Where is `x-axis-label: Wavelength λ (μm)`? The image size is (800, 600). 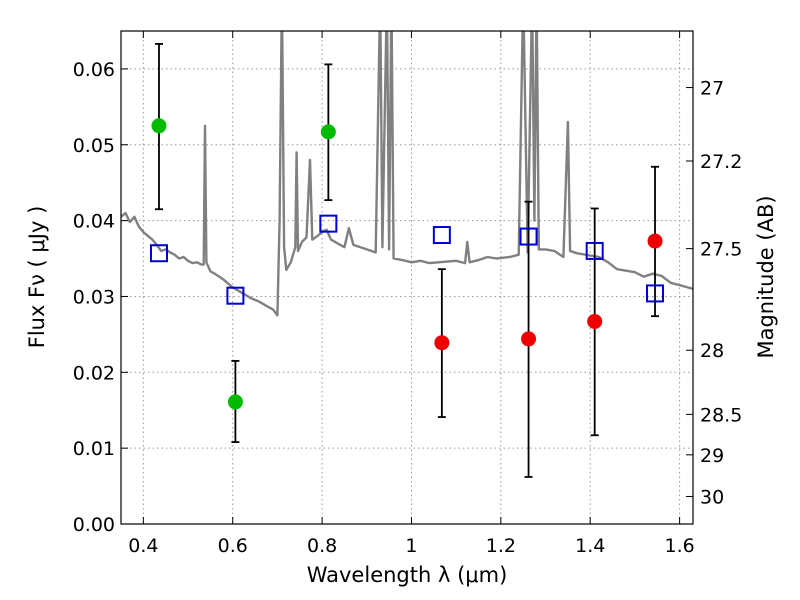 x-axis-label: Wavelength λ (μm) is located at coordinates (407, 575).